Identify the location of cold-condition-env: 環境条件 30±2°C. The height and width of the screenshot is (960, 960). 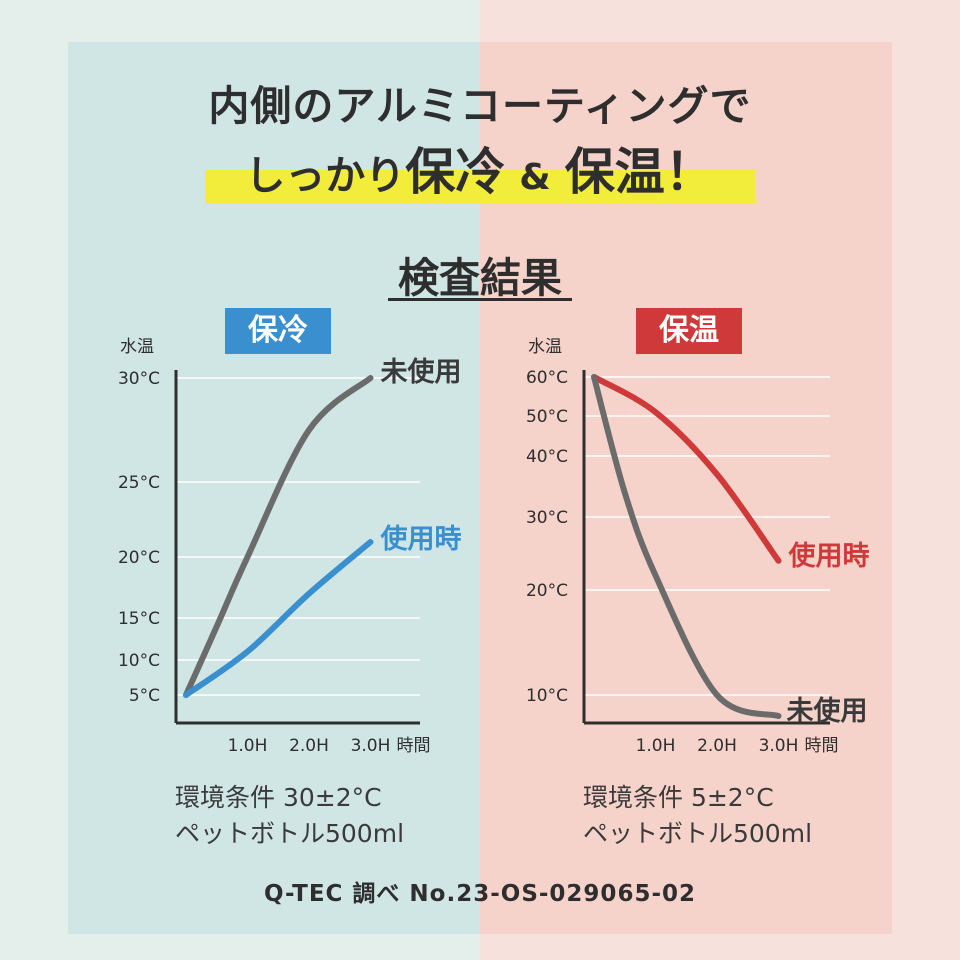
(278, 797).